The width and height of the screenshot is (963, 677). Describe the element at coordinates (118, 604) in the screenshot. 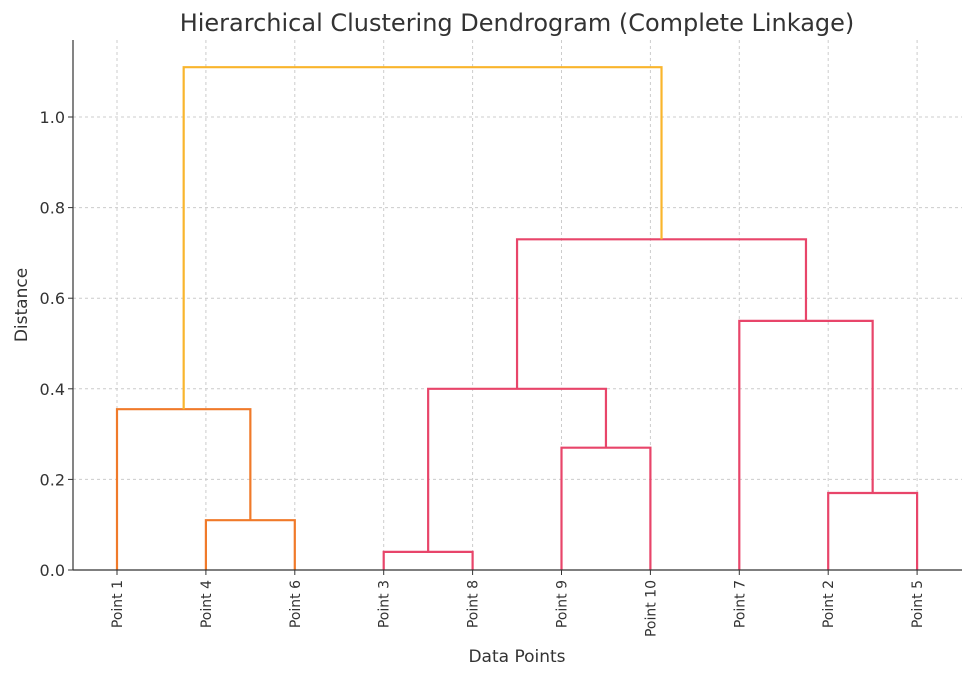

I see `x-tick-label-point-1: Point 1` at that location.